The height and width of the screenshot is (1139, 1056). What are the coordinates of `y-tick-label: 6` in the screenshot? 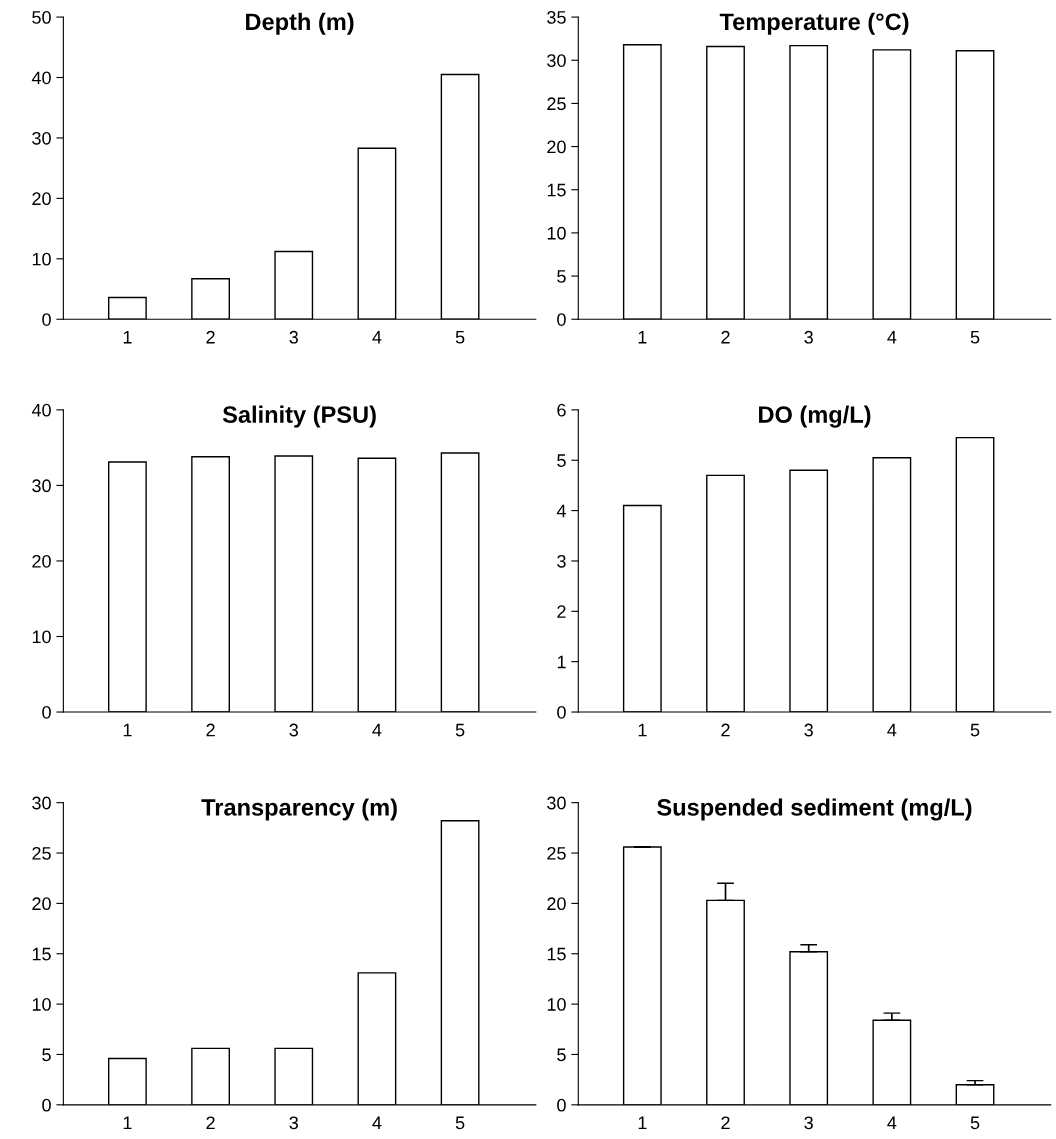 It's located at (561, 410).